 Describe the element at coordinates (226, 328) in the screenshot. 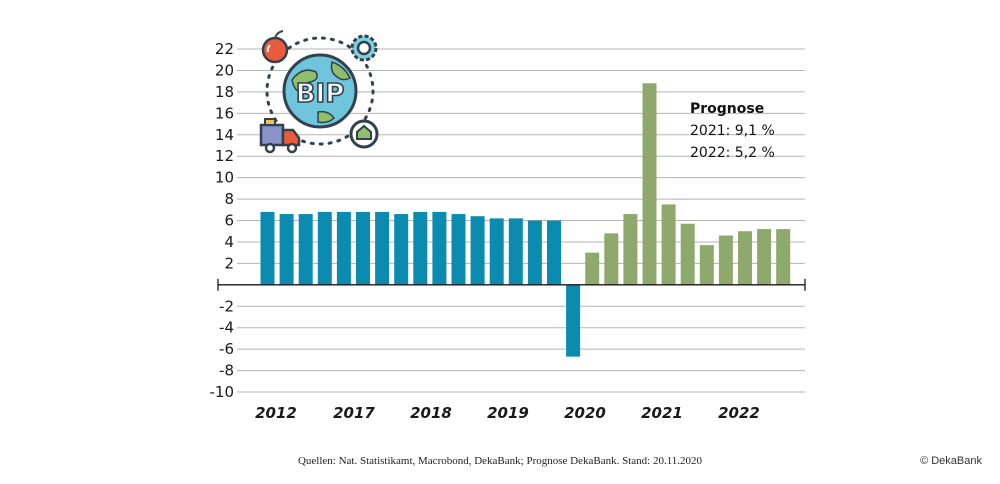

I see `y-tick-label: -4` at that location.